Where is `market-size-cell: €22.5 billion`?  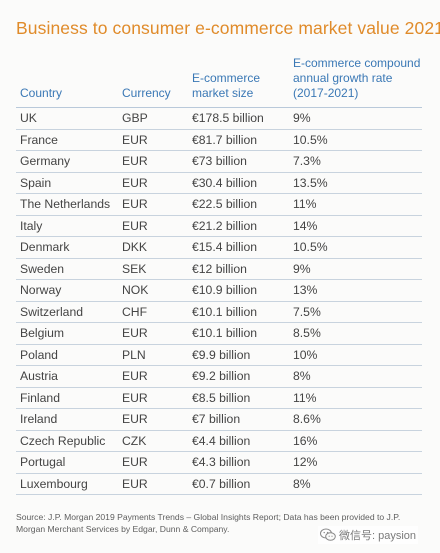 market-size-cell: €22.5 billion is located at coordinates (238, 204).